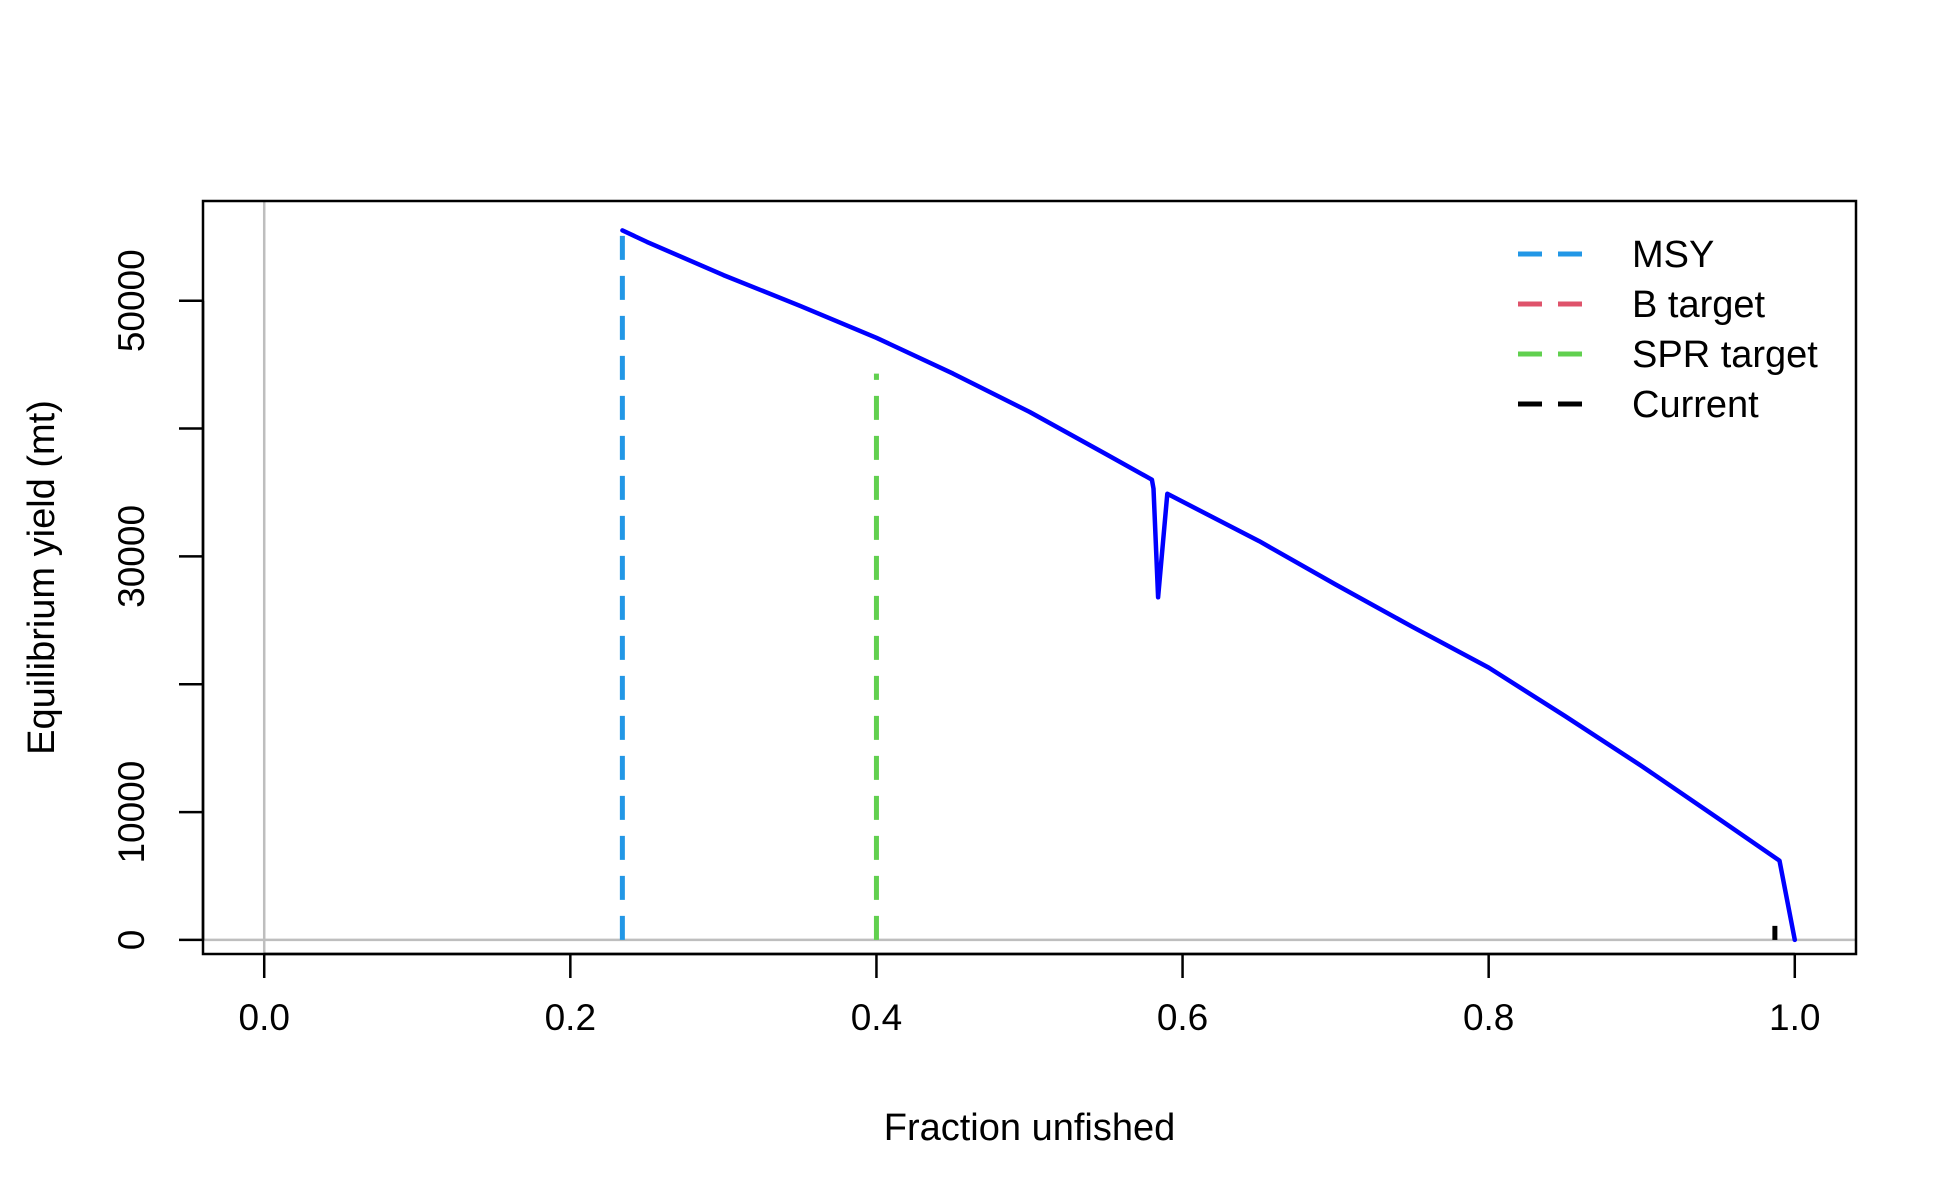  I want to click on legend-label: B target, so click(1699, 305).